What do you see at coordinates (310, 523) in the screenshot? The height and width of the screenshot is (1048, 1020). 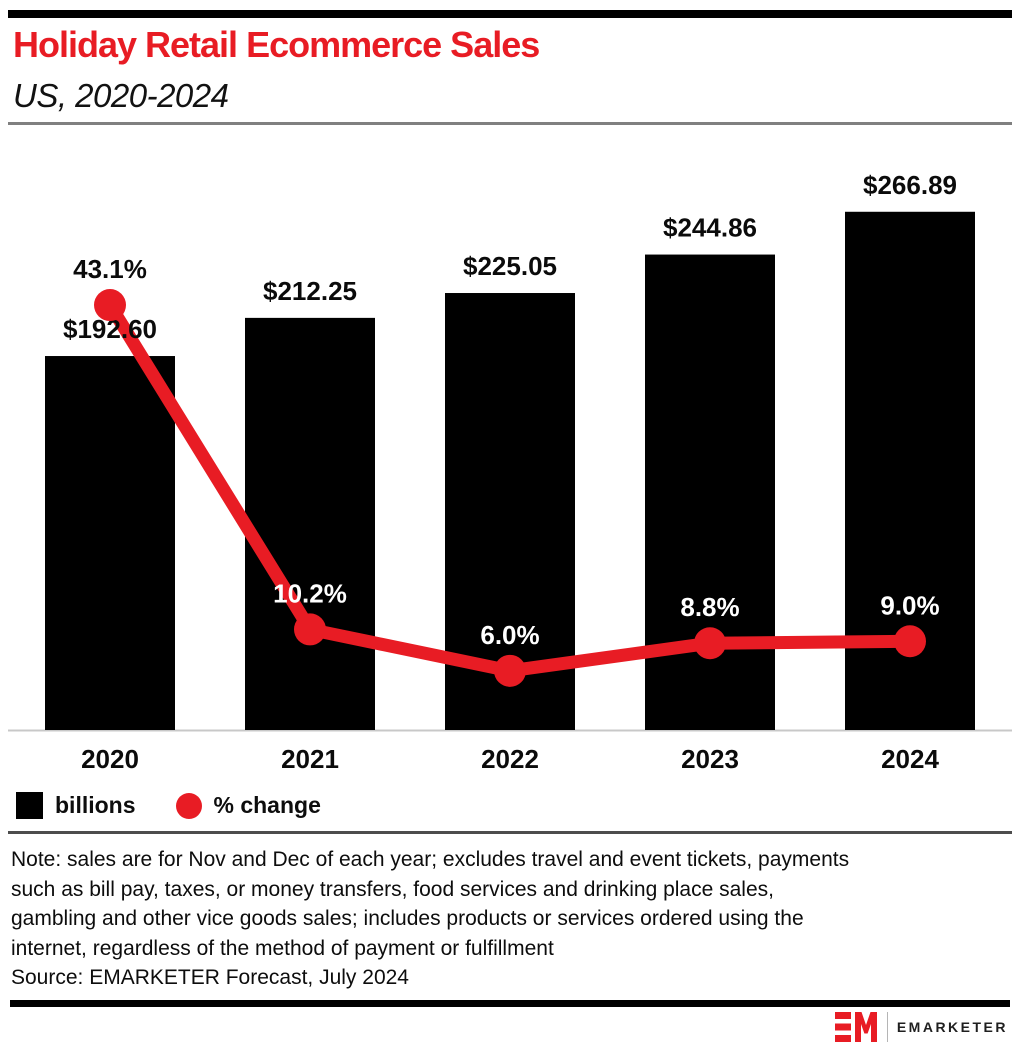 I see `bar-2021` at bounding box center [310, 523].